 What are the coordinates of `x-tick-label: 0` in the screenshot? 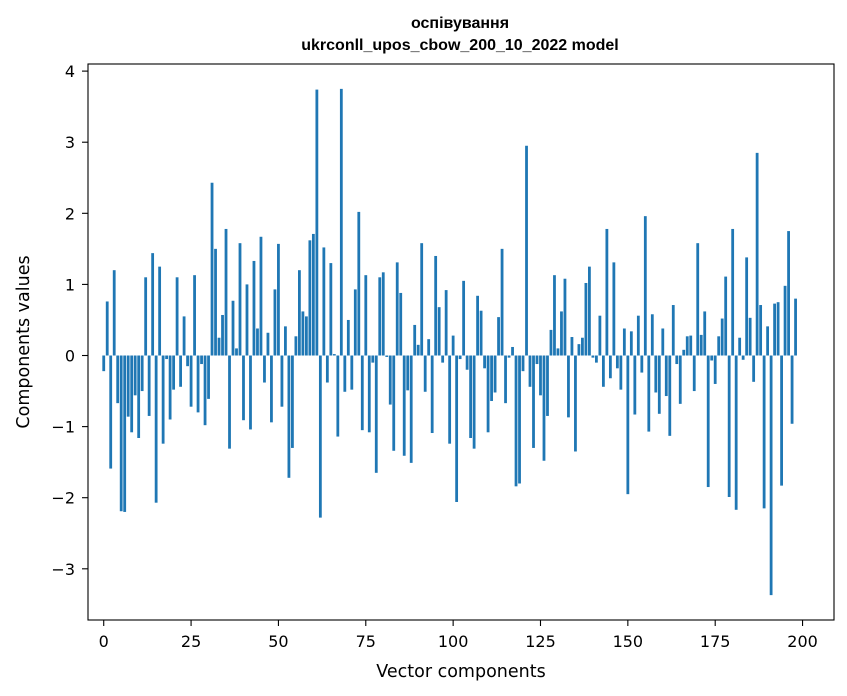 It's located at (104, 641).